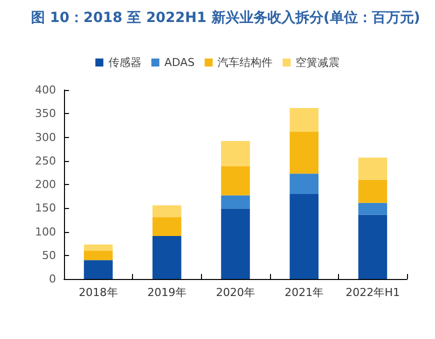 The image size is (435, 339). I want to click on legend-label: ADAS, so click(179, 62).